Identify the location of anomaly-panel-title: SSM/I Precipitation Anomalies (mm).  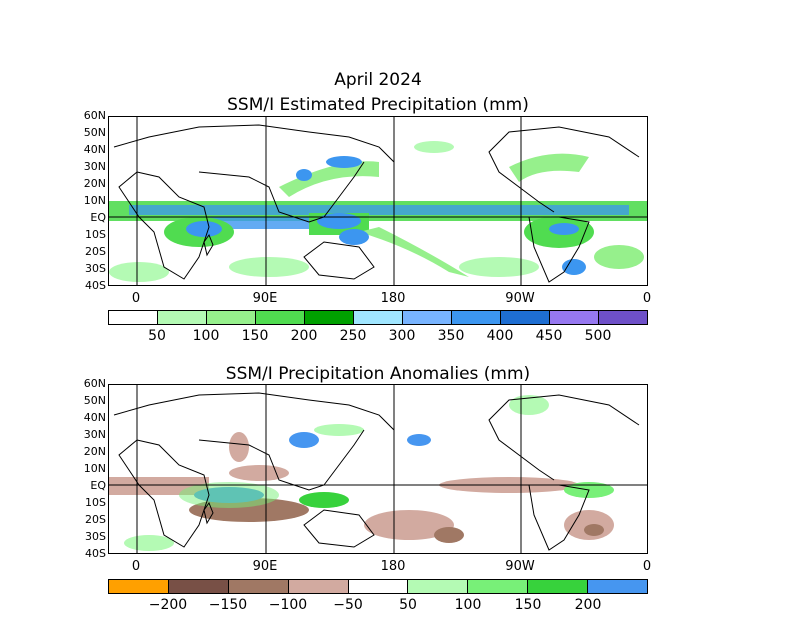
(378, 374).